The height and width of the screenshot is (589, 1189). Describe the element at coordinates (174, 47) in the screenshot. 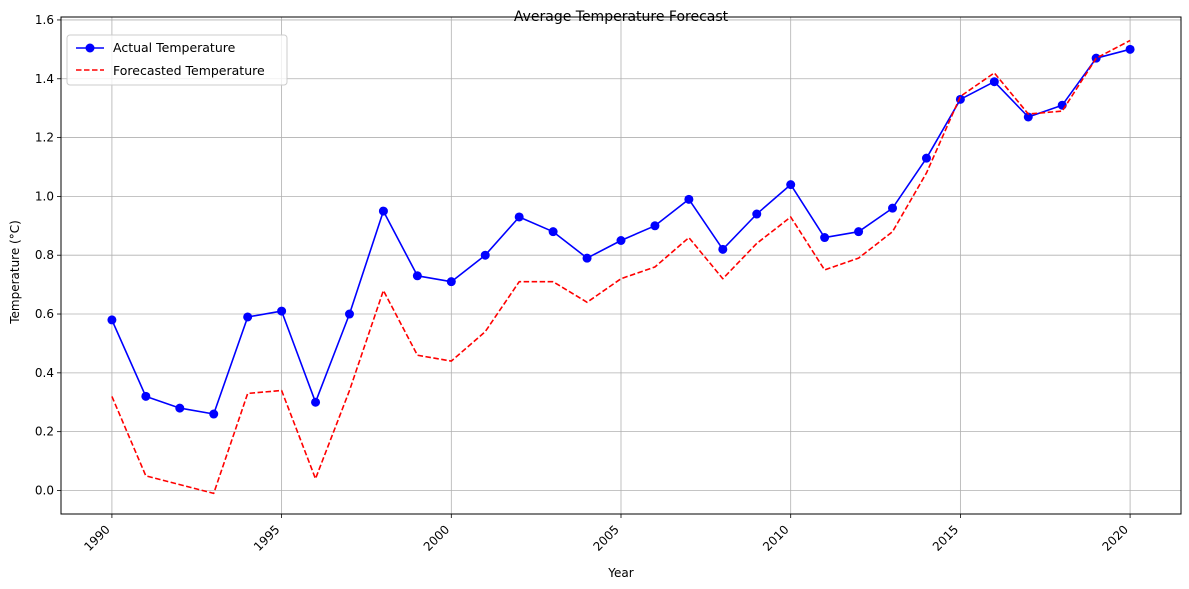

I see `legend-actual-label: Actual Temperature` at that location.